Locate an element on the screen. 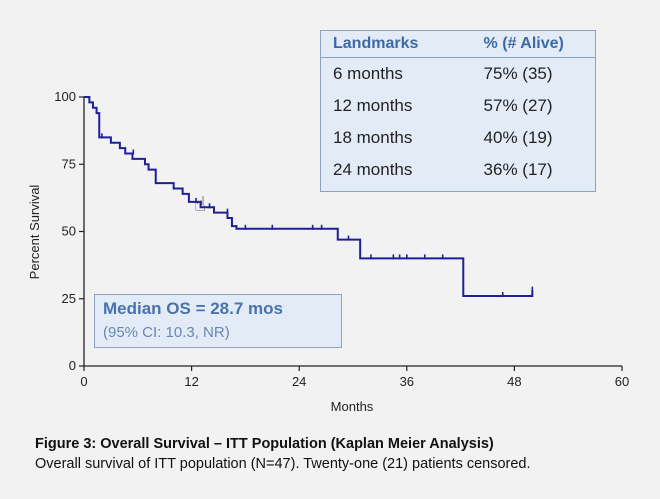  landmark-cell: 18 months is located at coordinates (373, 137).